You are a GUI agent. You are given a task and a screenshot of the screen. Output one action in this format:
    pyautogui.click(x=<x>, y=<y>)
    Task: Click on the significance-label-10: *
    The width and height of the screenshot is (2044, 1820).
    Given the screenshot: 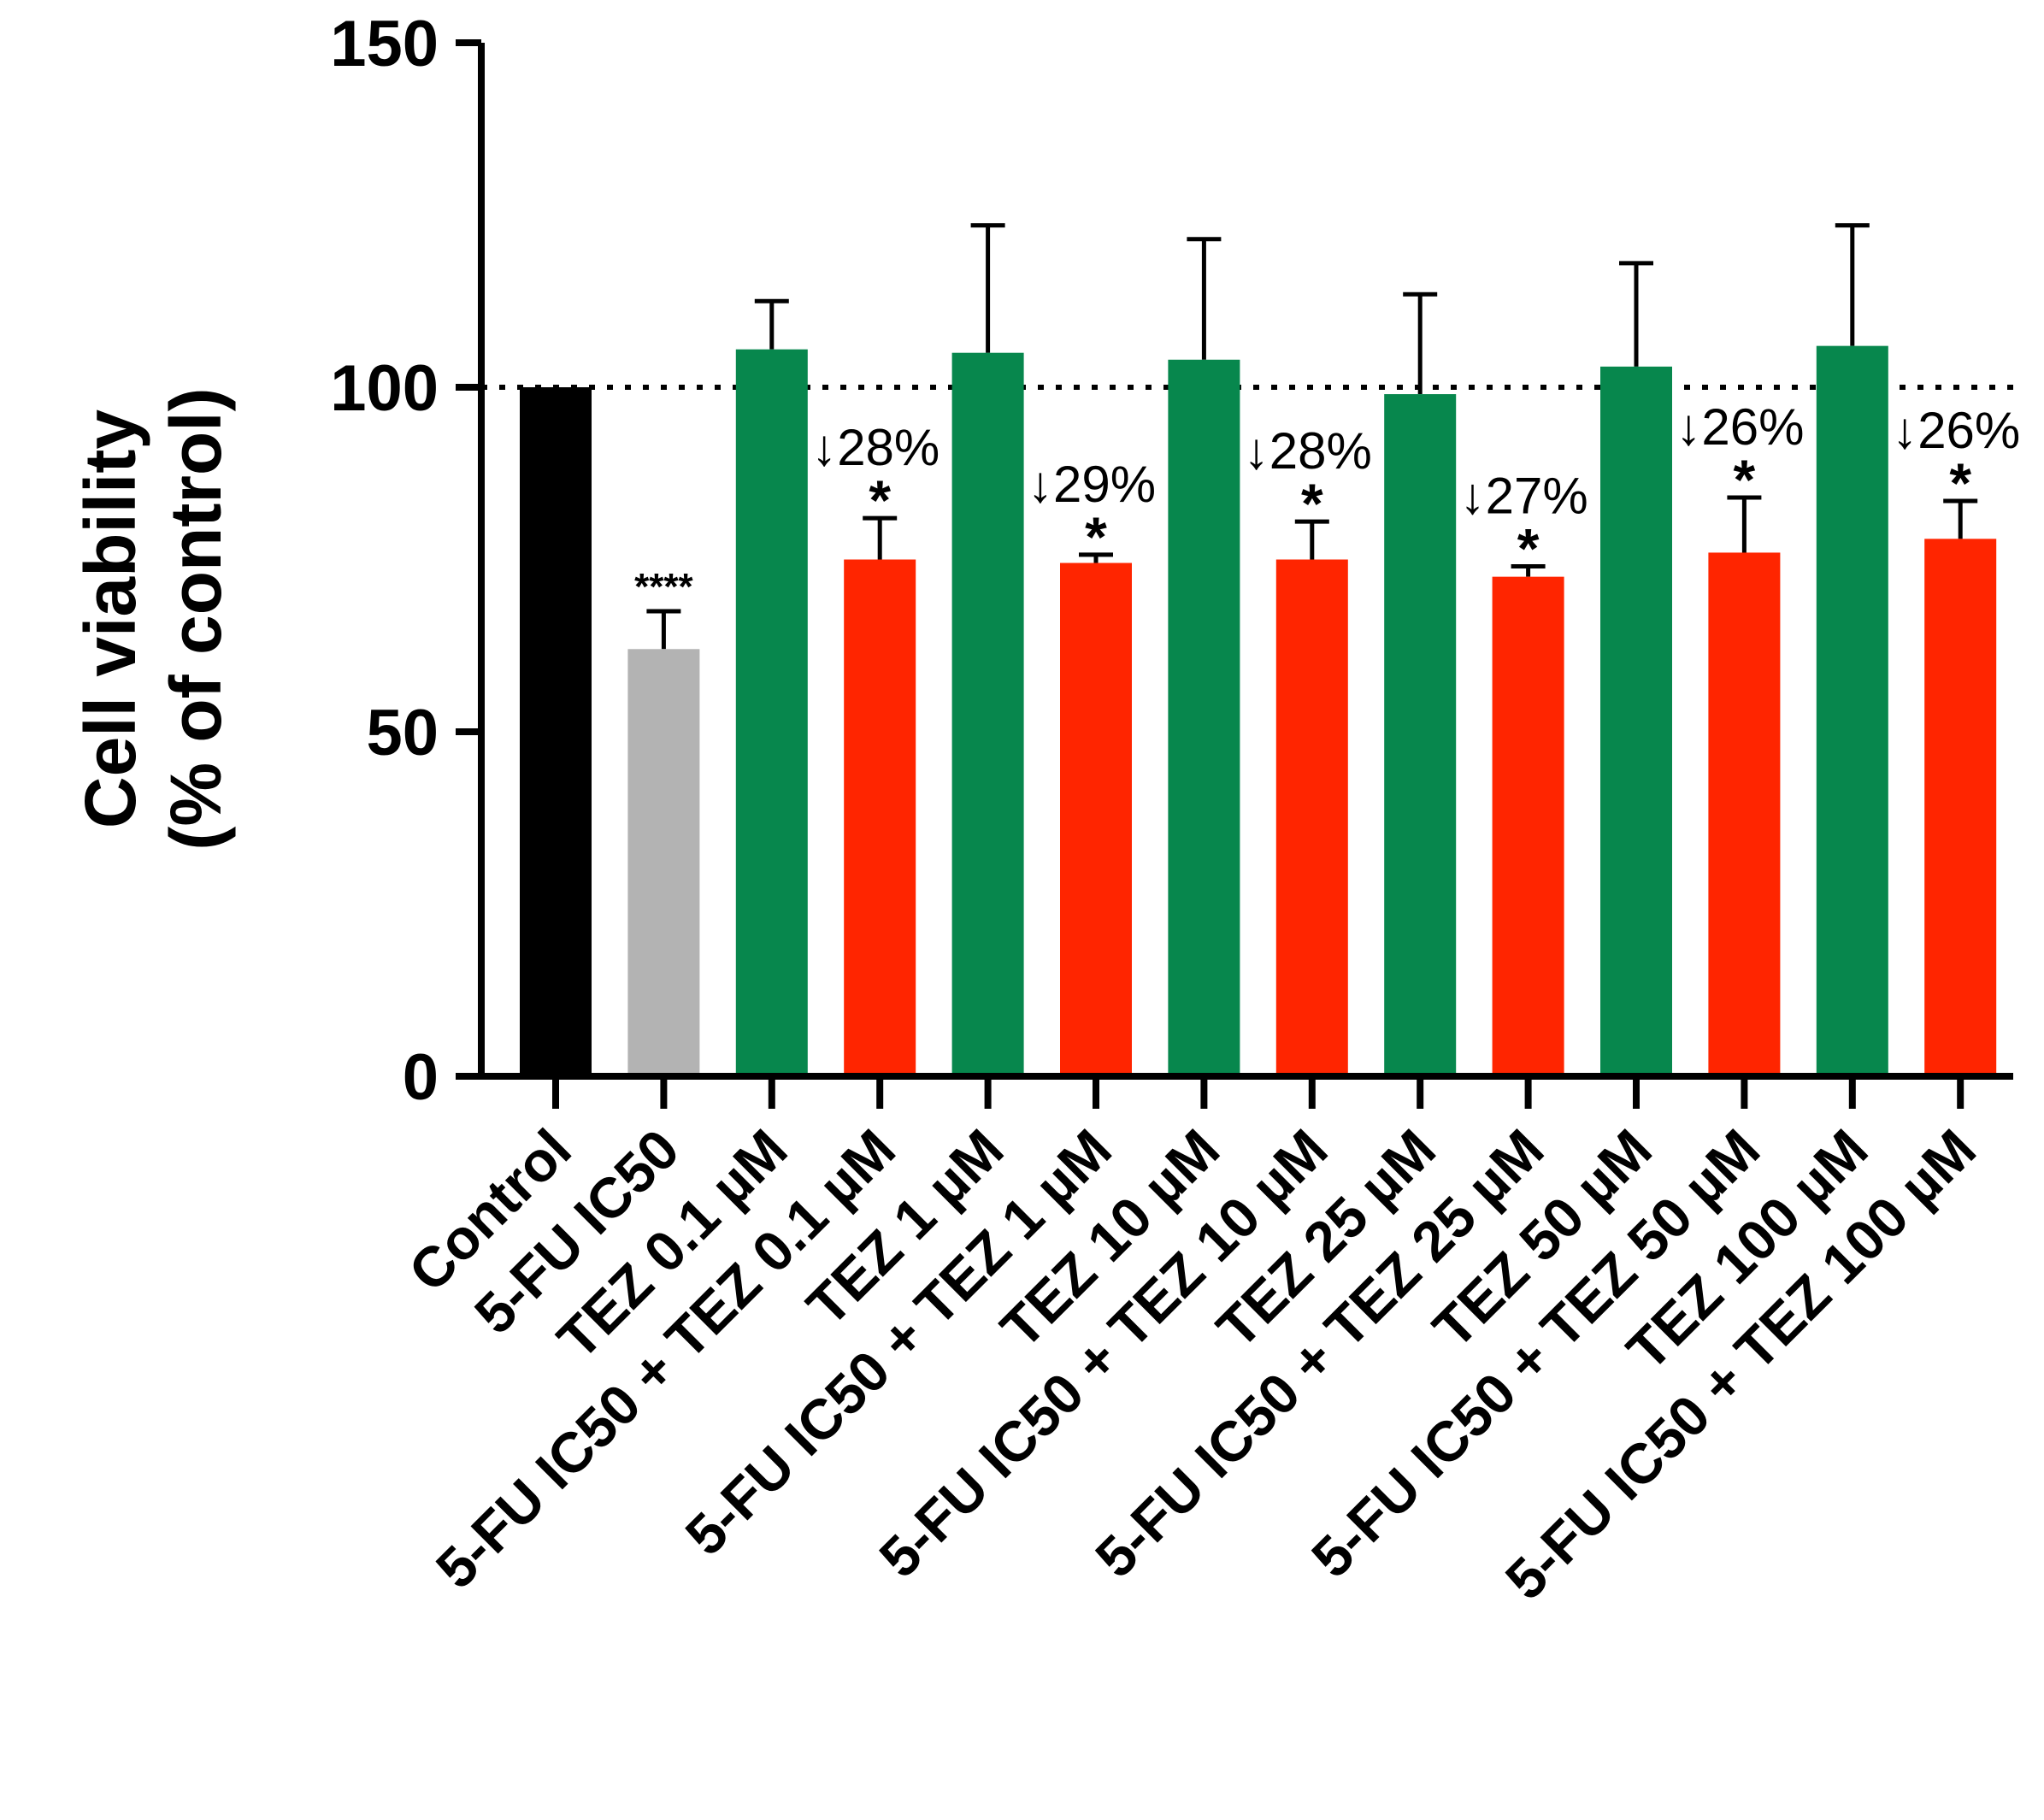 What is the action you would take?
    pyautogui.click(x=1529, y=548)
    